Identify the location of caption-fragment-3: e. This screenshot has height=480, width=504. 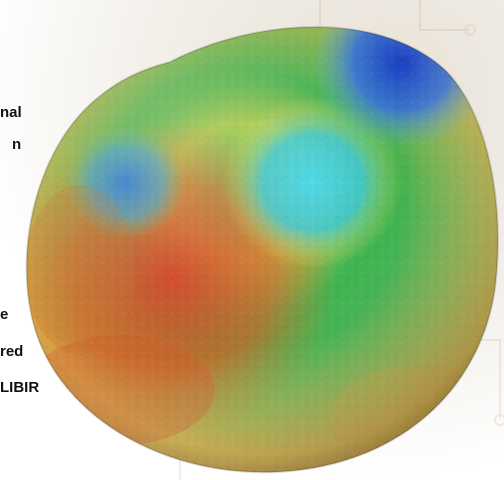
(4, 314).